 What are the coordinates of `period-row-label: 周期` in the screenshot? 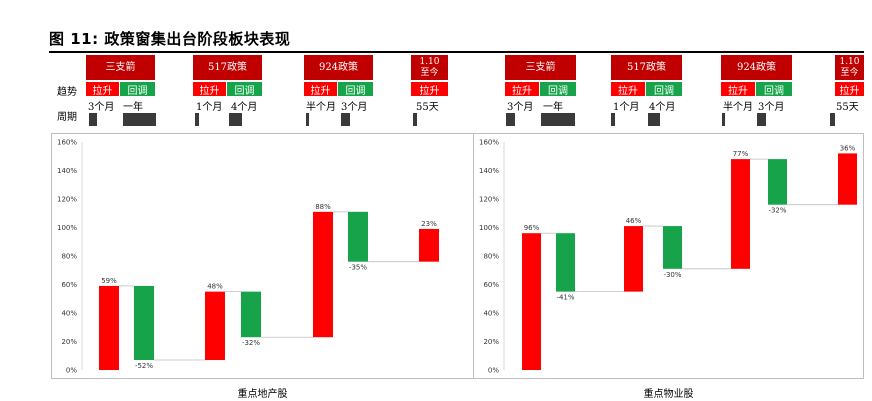 It's located at (67, 117).